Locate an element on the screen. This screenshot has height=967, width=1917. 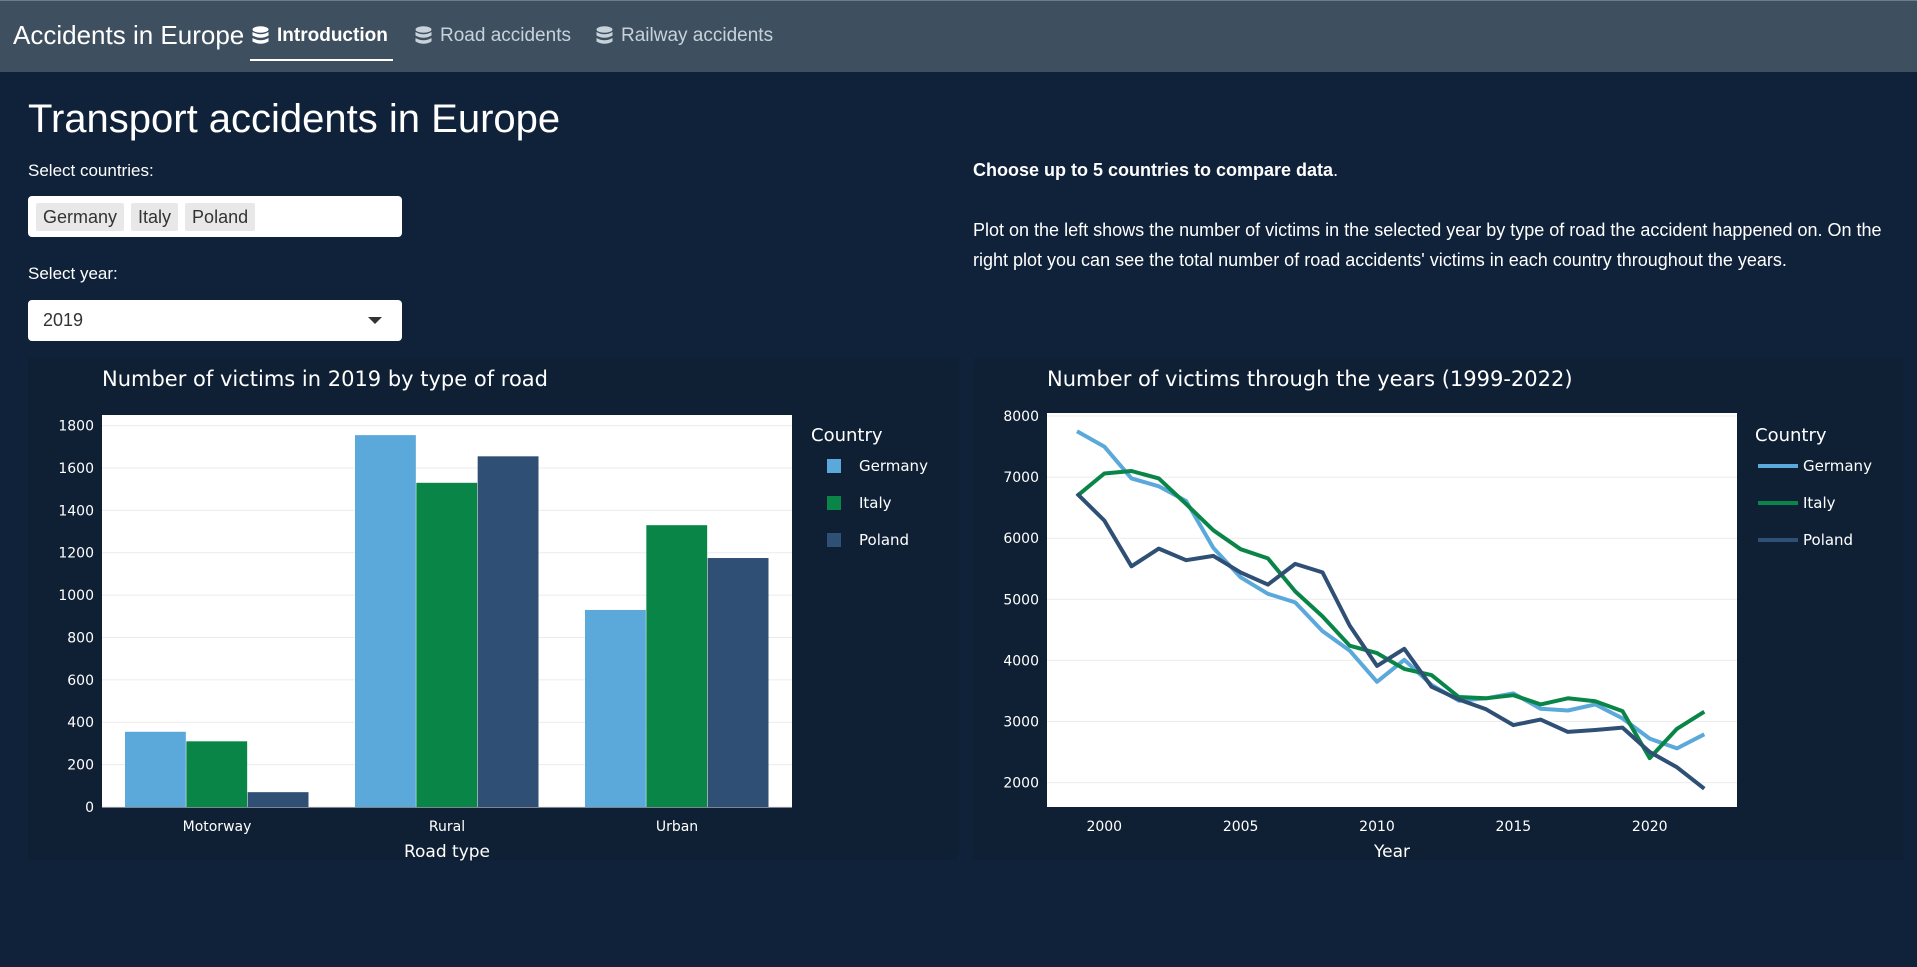
line-x-axis-title: Year is located at coordinates (1391, 852).